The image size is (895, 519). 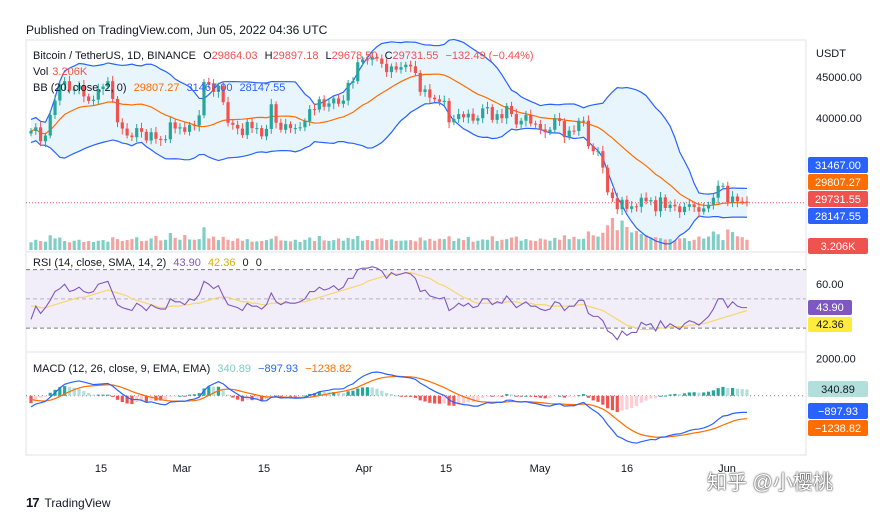 What do you see at coordinates (115, 56) in the screenshot?
I see `symbol-label: Bitcoin / TetherUS, 1D, BINANCE` at bounding box center [115, 56].